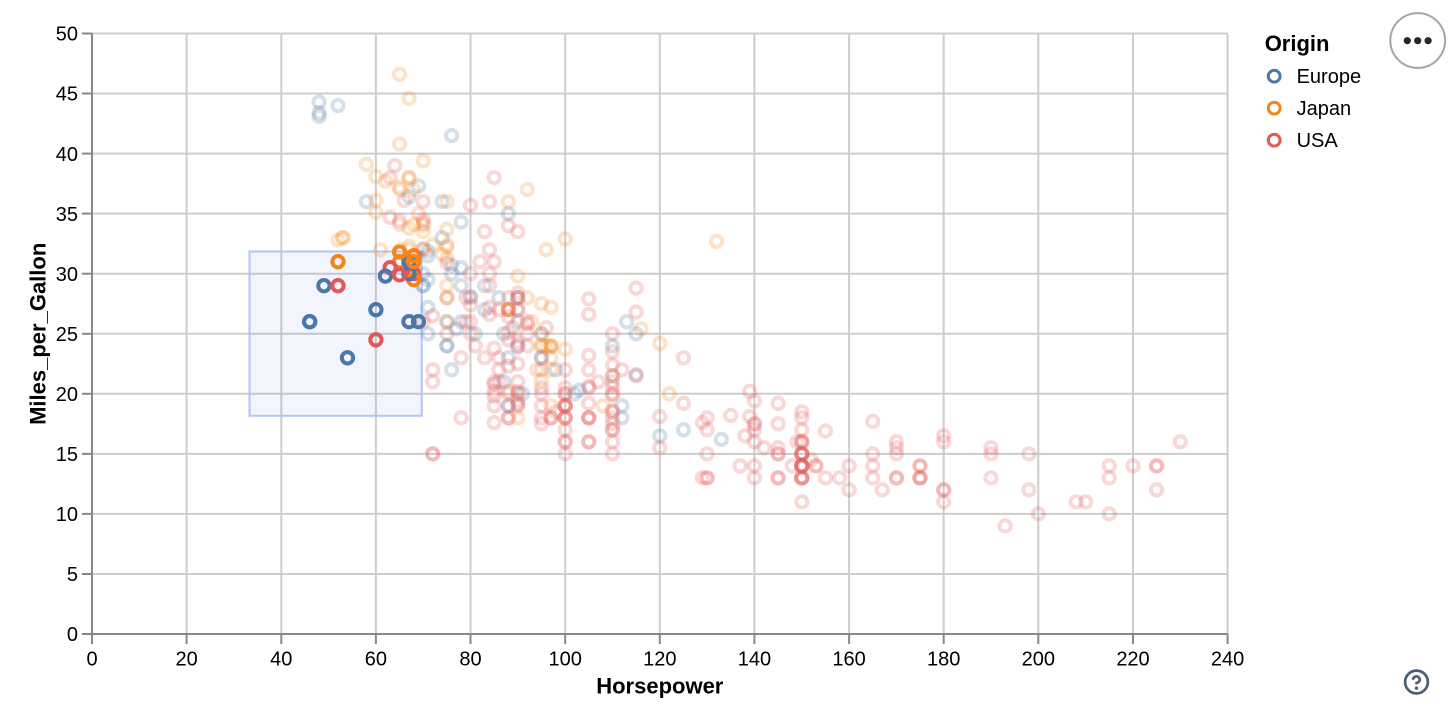  I want to click on svg-text: Europe, so click(1329, 77).